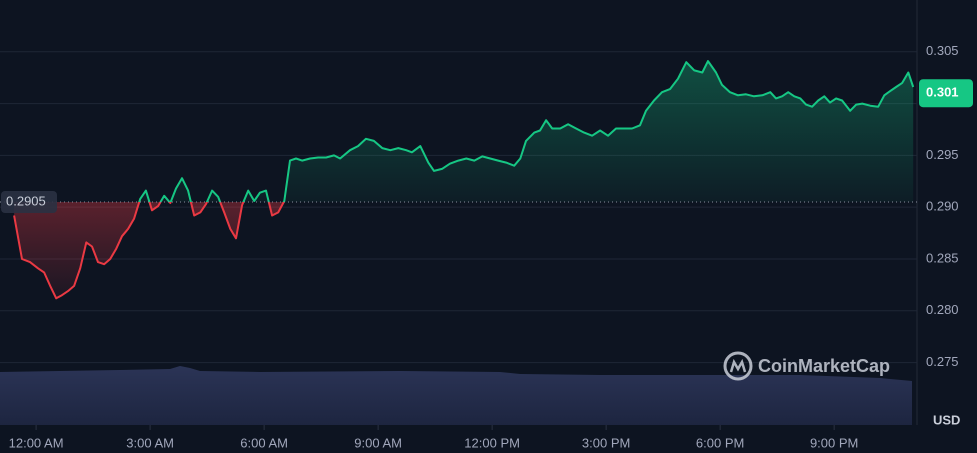 The image size is (977, 453). Describe the element at coordinates (942, 206) in the screenshot. I see `y-tick-label: 0.290` at that location.